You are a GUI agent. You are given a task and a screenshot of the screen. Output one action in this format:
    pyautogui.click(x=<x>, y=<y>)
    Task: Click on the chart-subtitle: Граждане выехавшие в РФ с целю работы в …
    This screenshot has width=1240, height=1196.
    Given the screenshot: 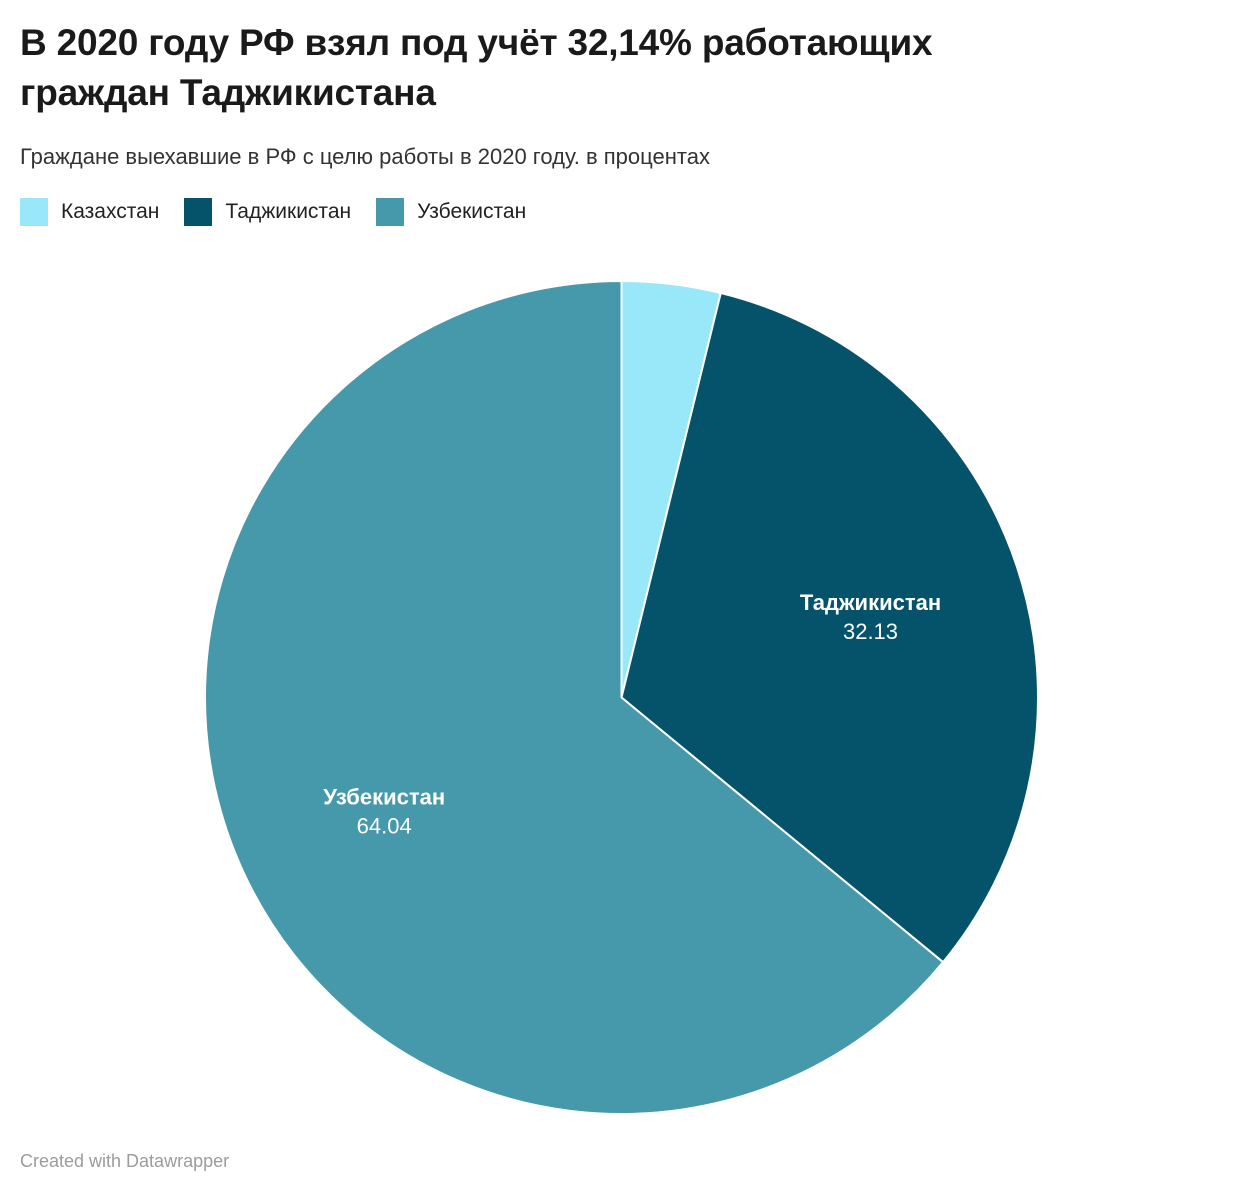 What is the action you would take?
    pyautogui.click(x=365, y=156)
    